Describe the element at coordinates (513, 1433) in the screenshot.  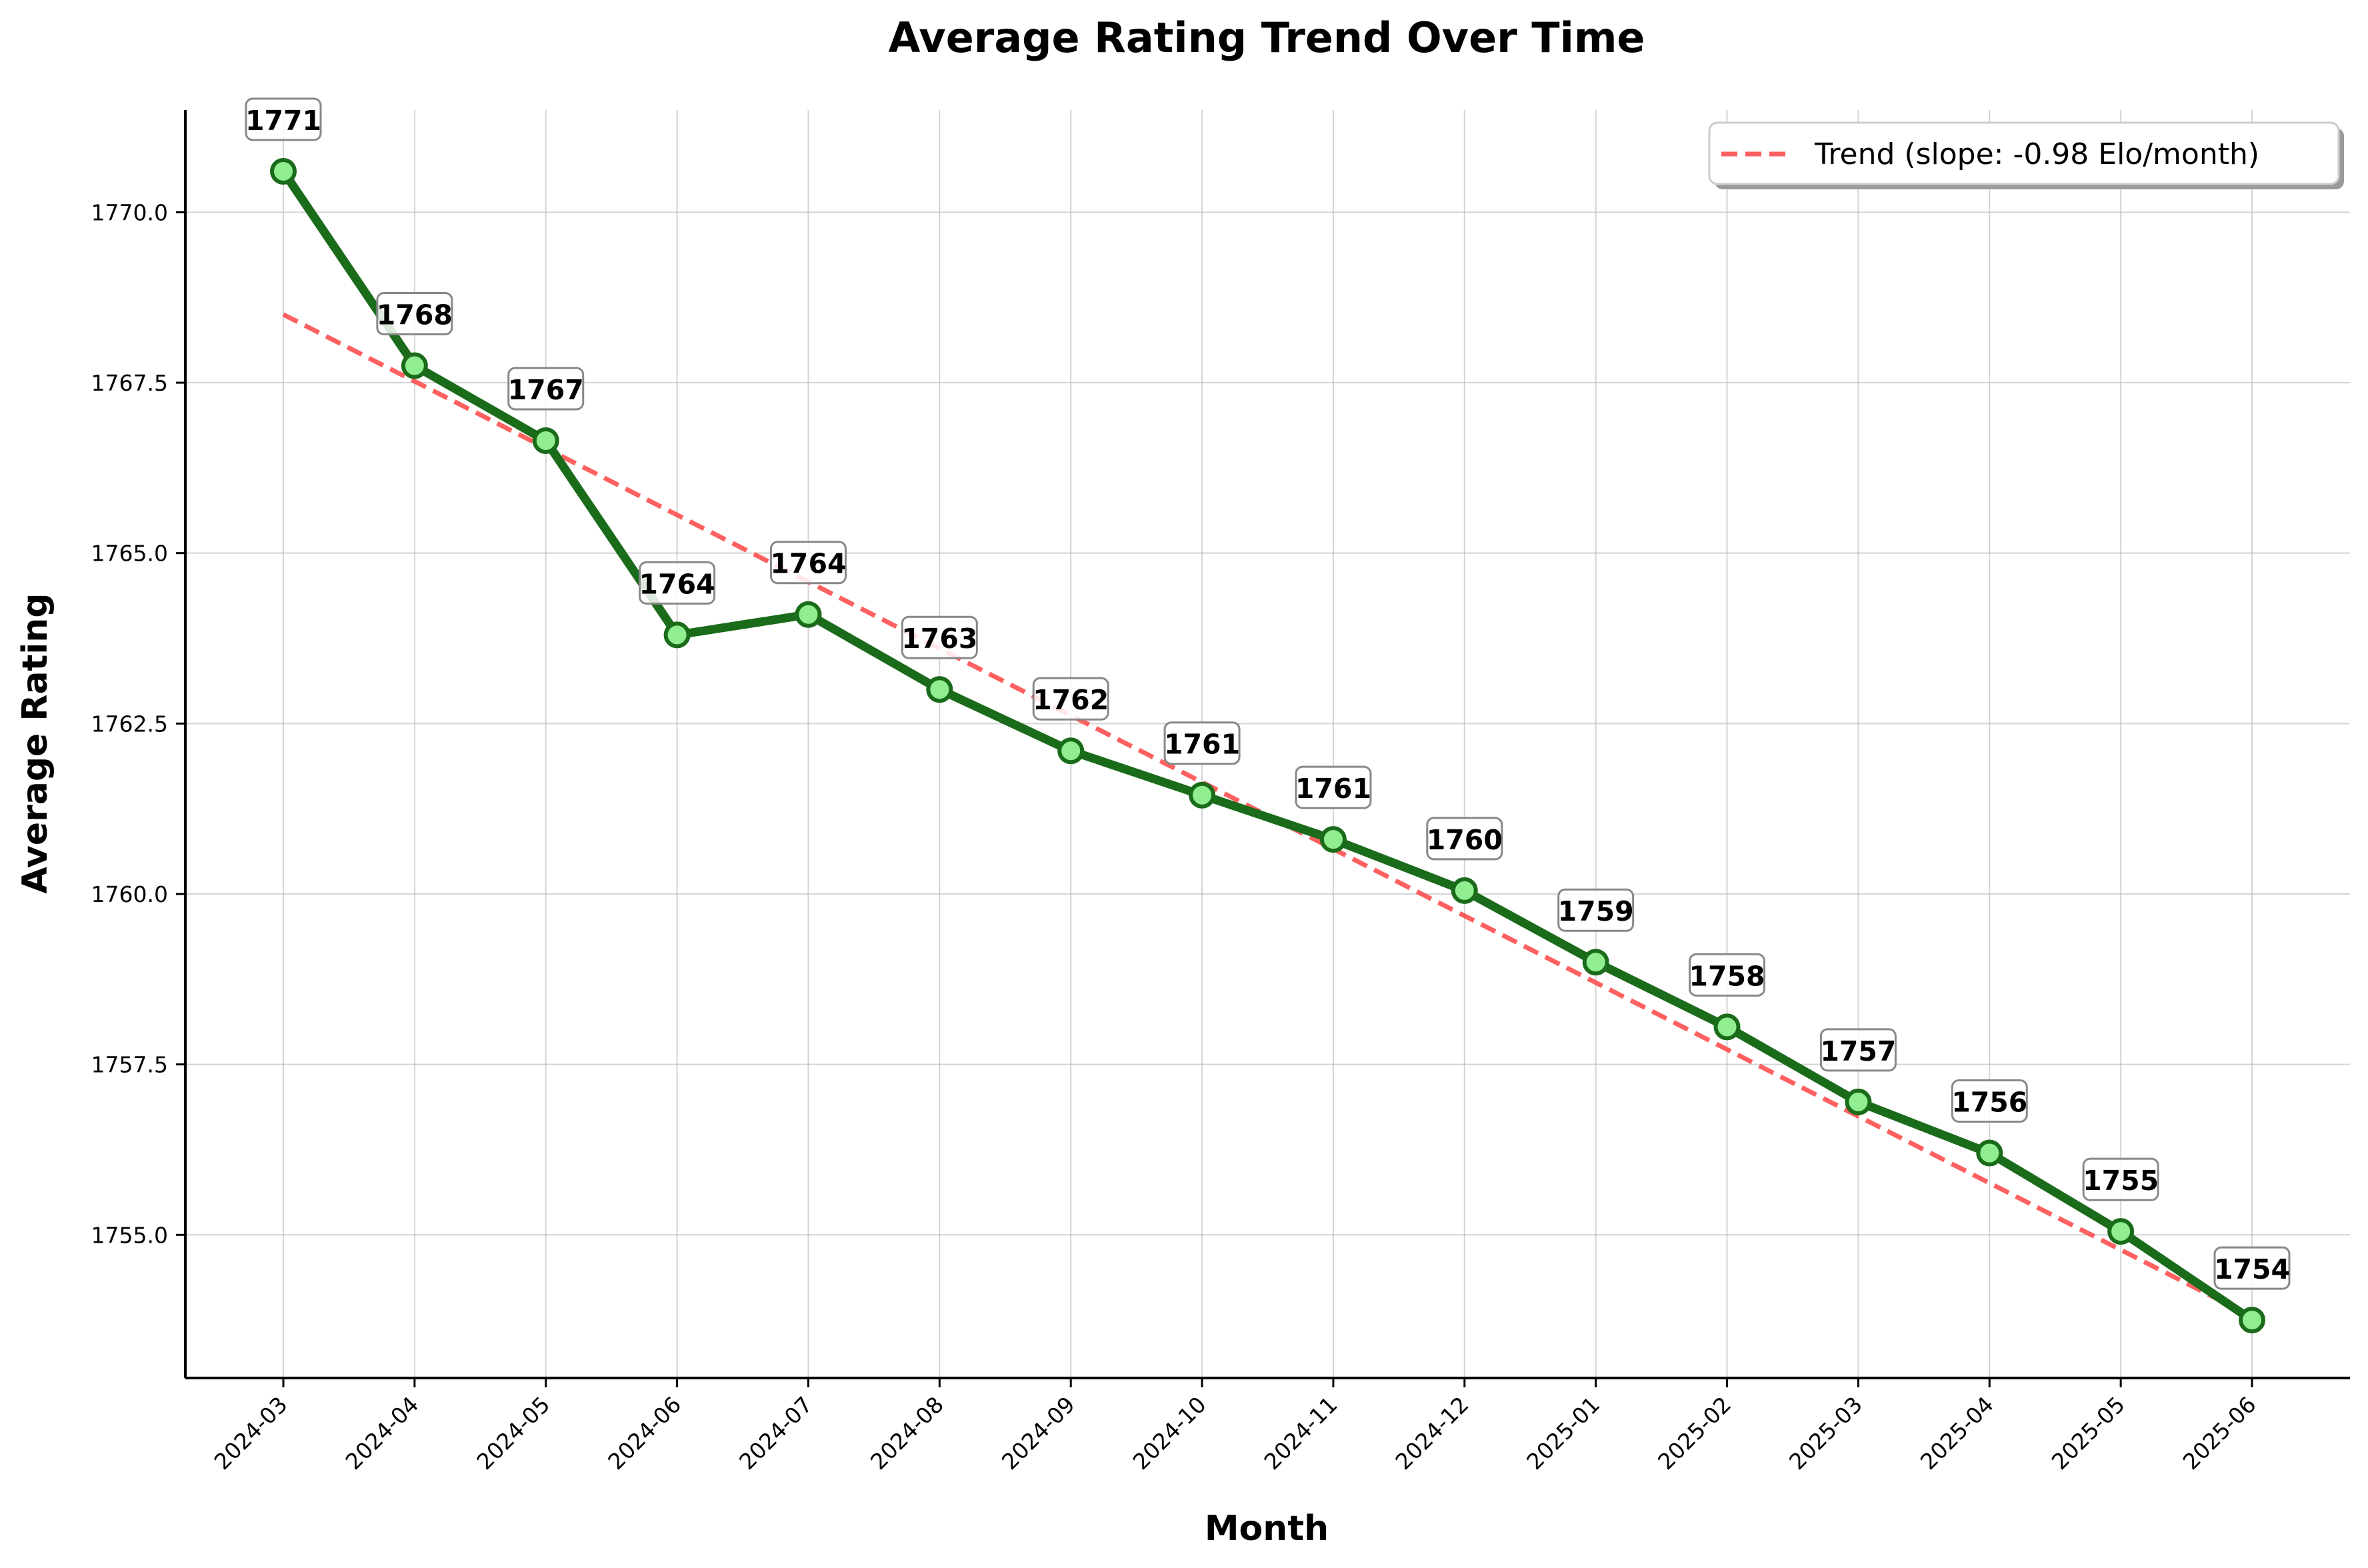
I see `x-tick-label: 2024-05` at that location.